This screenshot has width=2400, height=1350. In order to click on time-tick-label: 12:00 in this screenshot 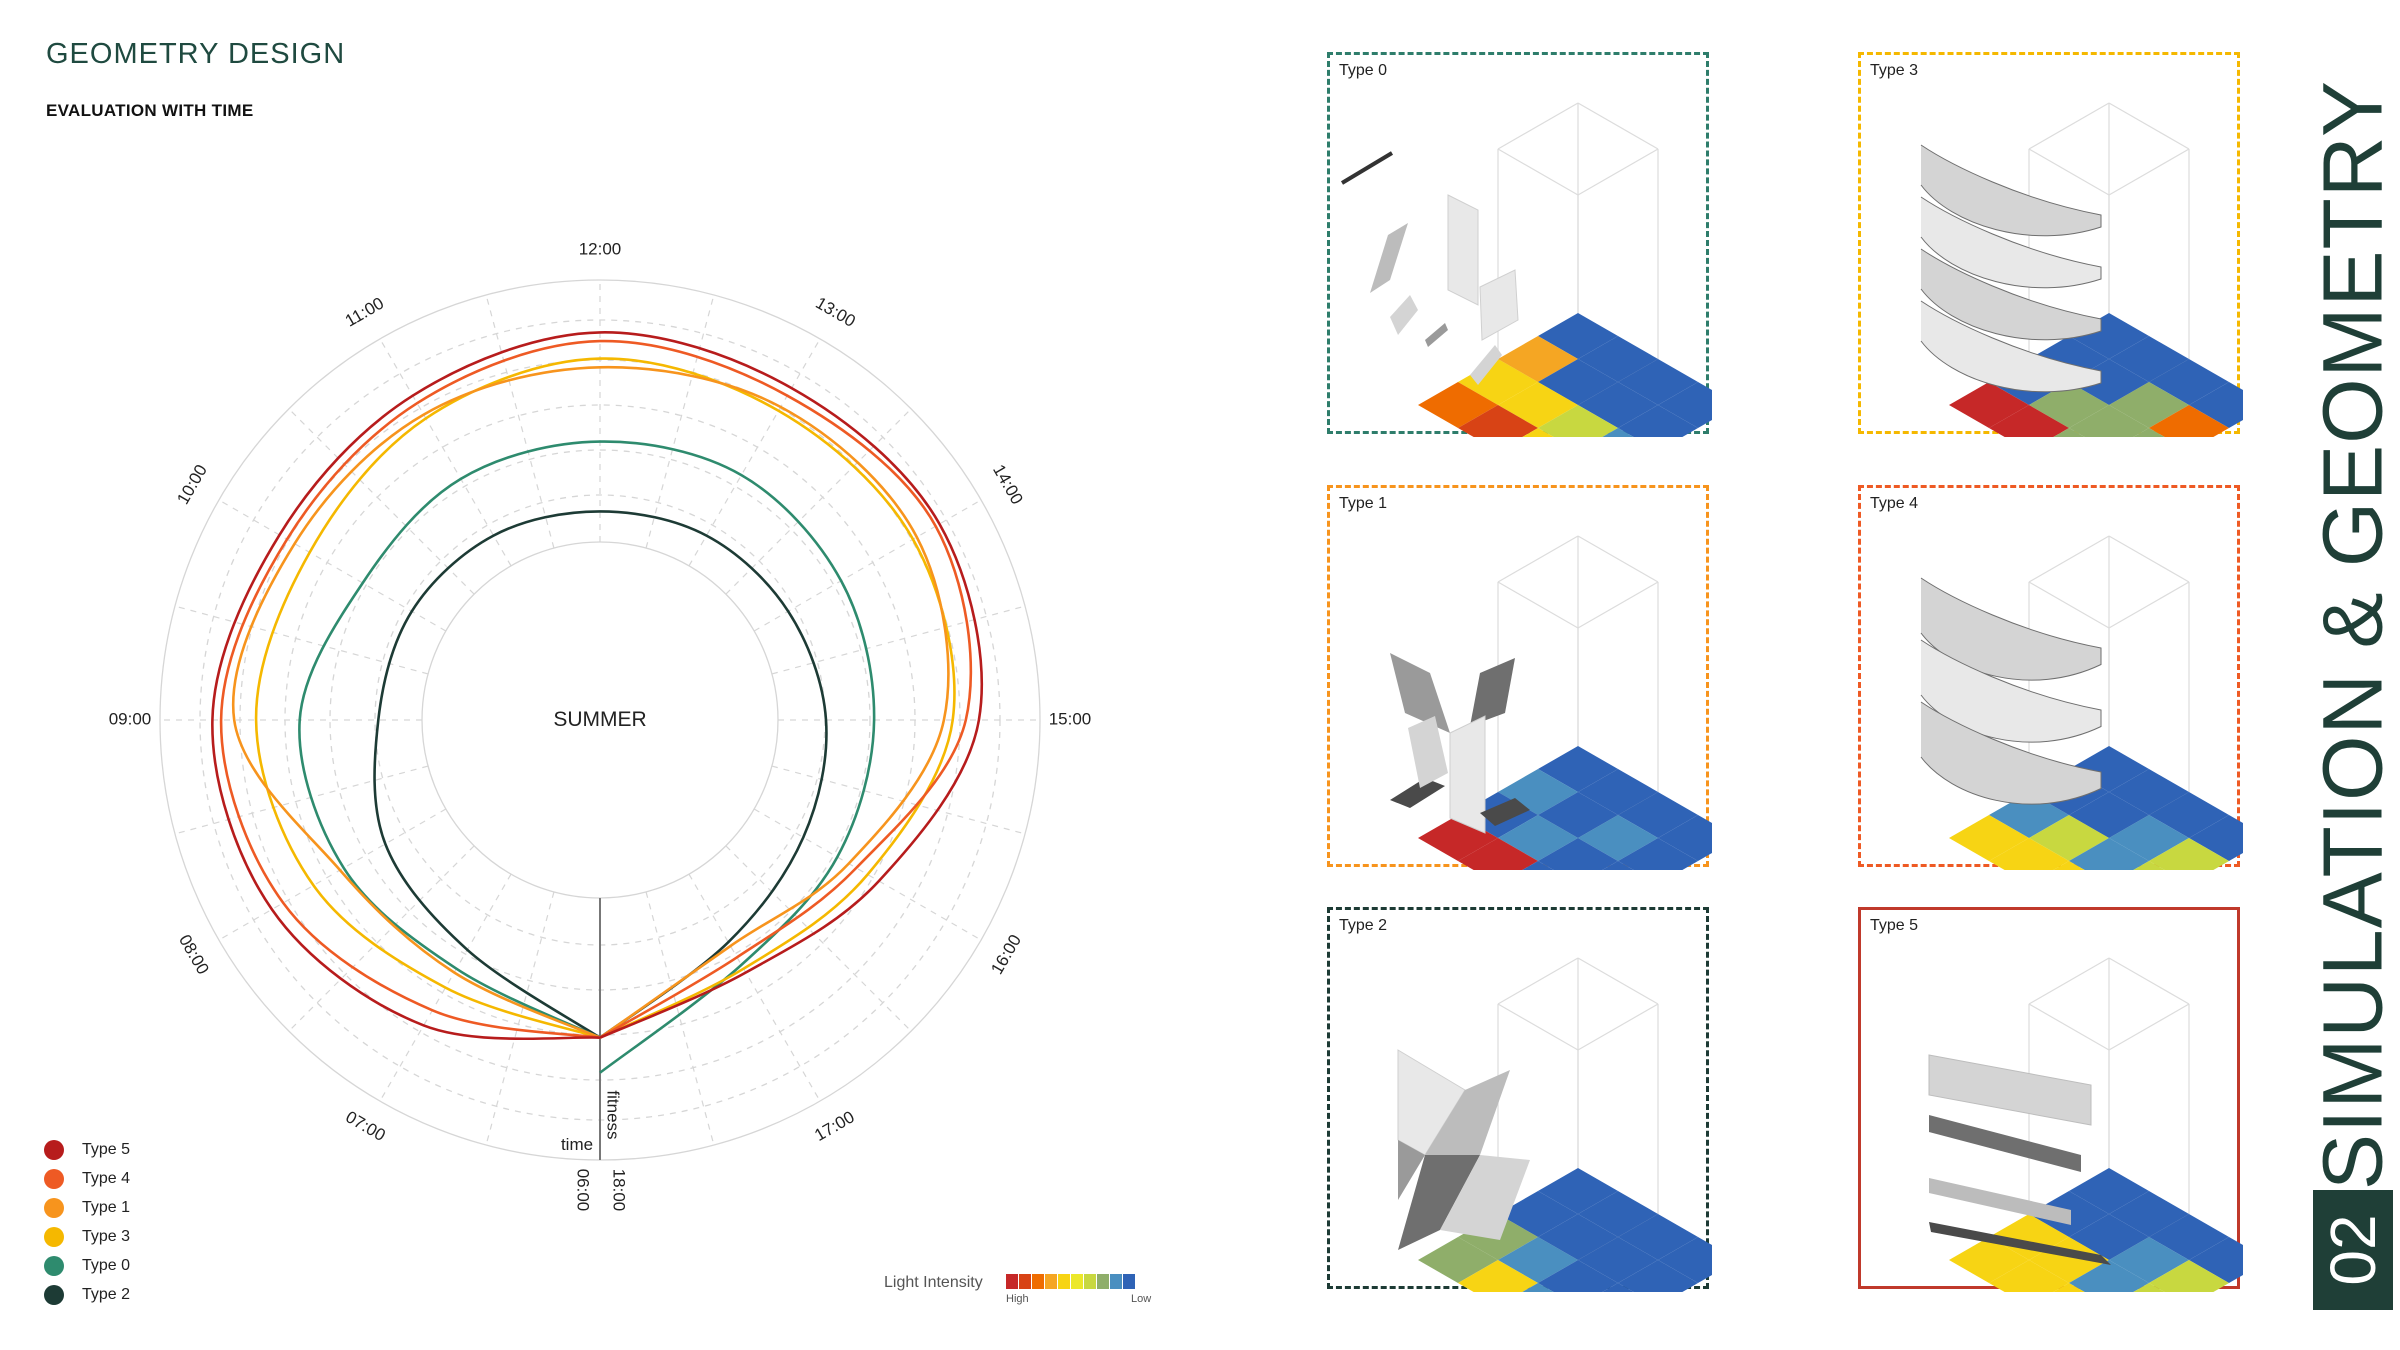, I will do `click(600, 248)`.